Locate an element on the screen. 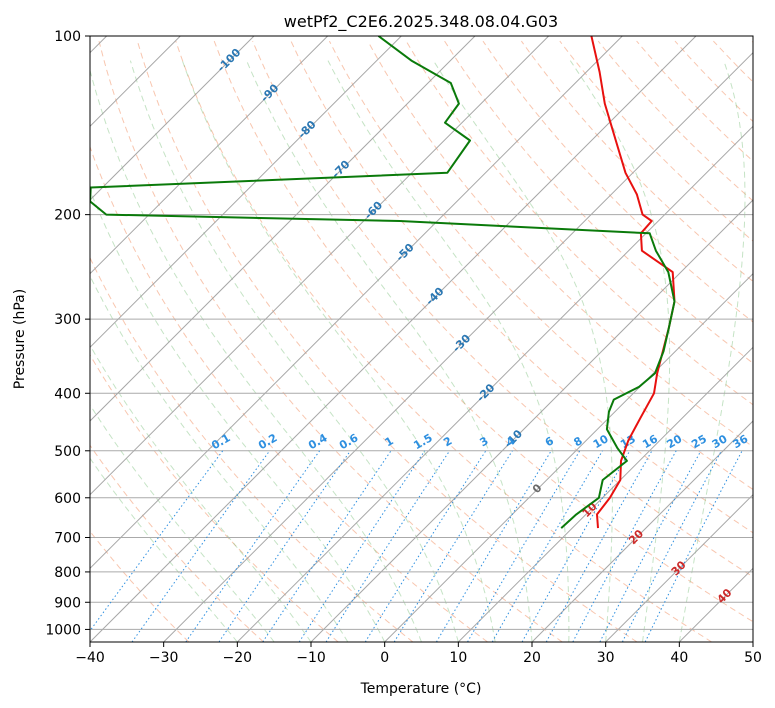 The image size is (775, 708). y-tick-label: 100 is located at coordinates (67, 37).